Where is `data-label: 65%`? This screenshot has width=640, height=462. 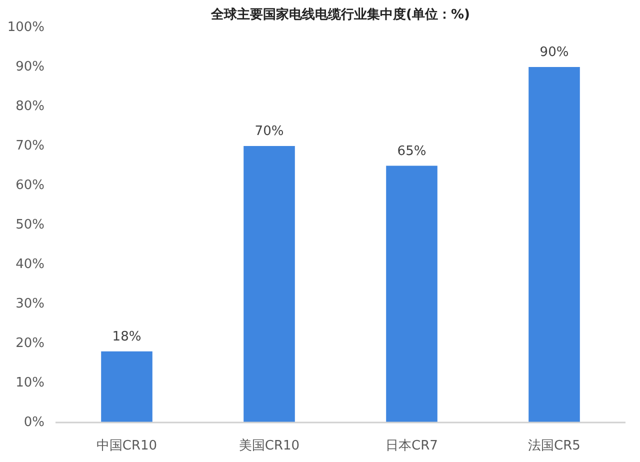
data-label: 65% is located at coordinates (411, 151).